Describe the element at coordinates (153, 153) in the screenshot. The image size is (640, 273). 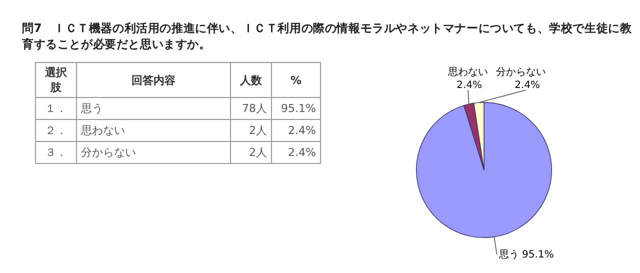
I see `text: 分からない` at that location.